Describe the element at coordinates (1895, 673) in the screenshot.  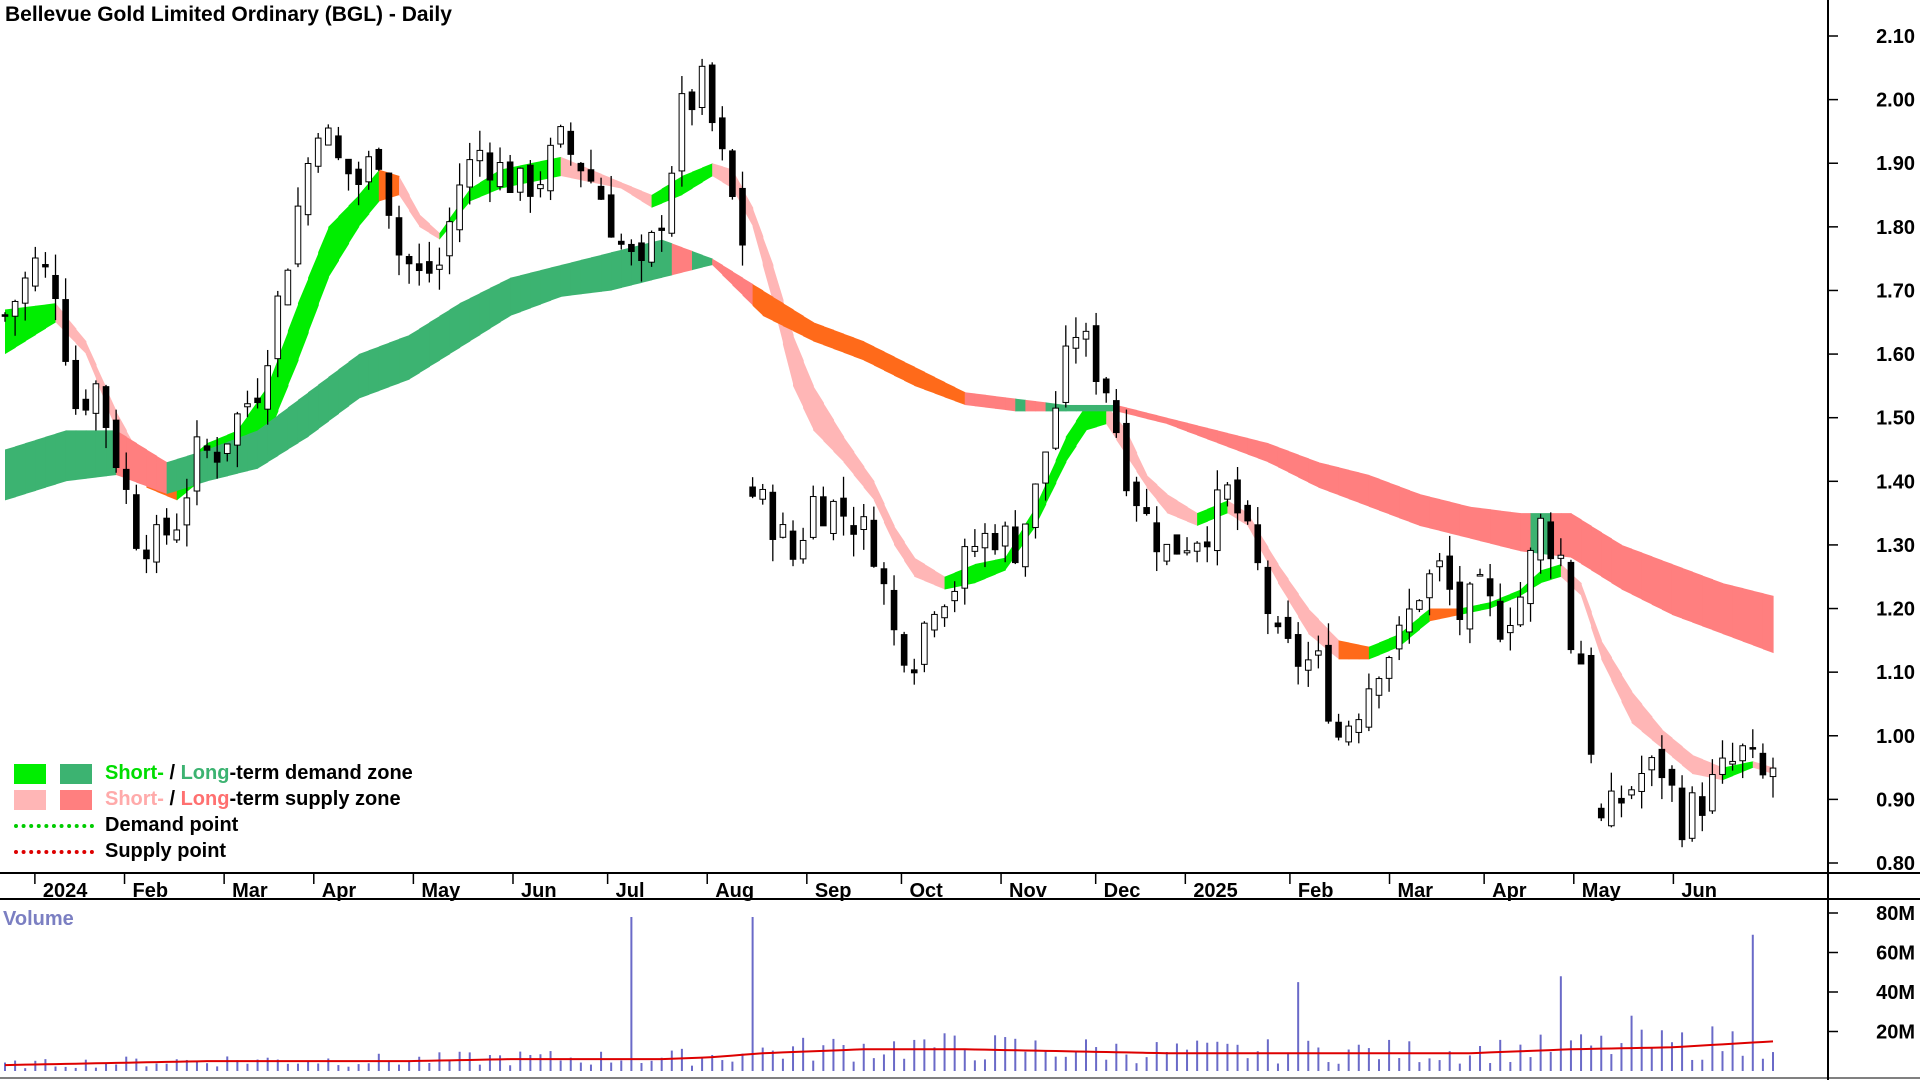
I see `y-tick-label: 1.10` at that location.